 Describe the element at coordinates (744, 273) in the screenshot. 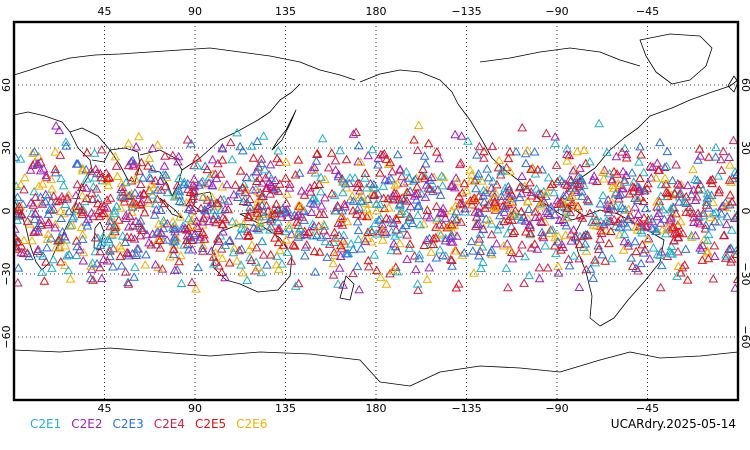

I see `lat-tick-label-right: −30` at that location.